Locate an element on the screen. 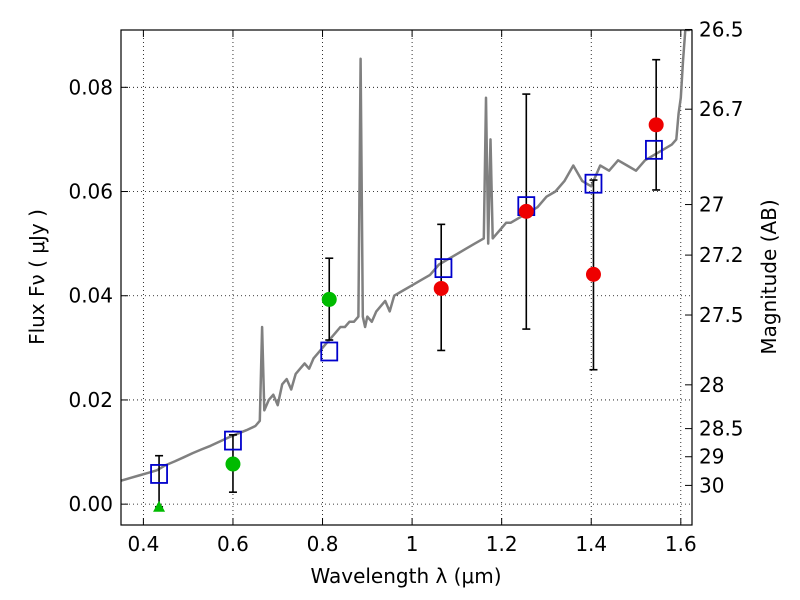 The image size is (800, 600). y2-axis: 26.5 26.7 27 27.2 27.5 28 28.5 29 30 is located at coordinates (714, 257).